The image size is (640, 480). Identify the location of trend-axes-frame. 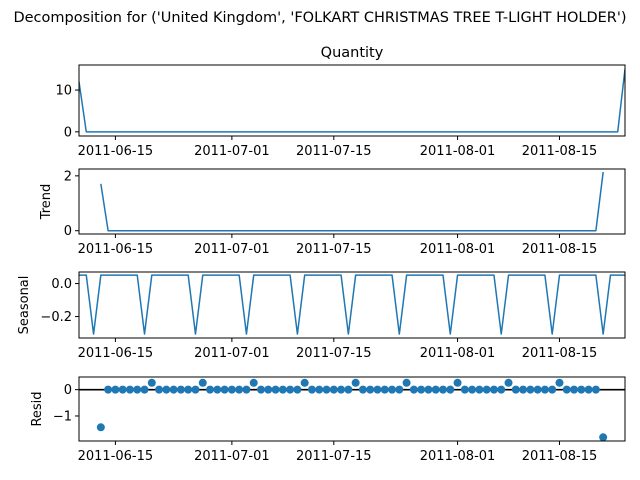
(352, 201).